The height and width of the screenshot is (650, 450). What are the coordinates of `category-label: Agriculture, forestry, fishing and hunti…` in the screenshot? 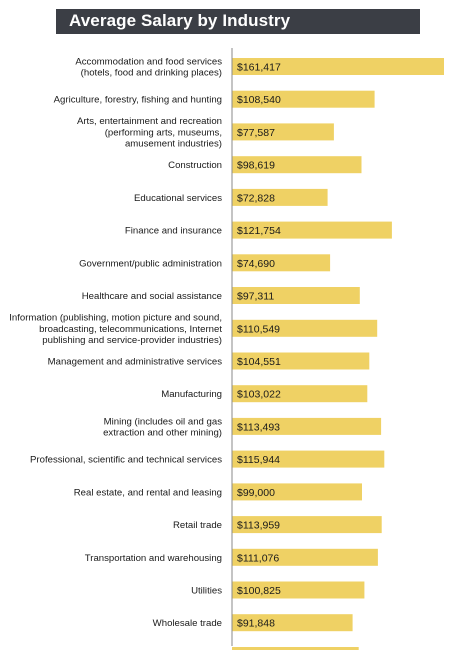 It's located at (138, 100).